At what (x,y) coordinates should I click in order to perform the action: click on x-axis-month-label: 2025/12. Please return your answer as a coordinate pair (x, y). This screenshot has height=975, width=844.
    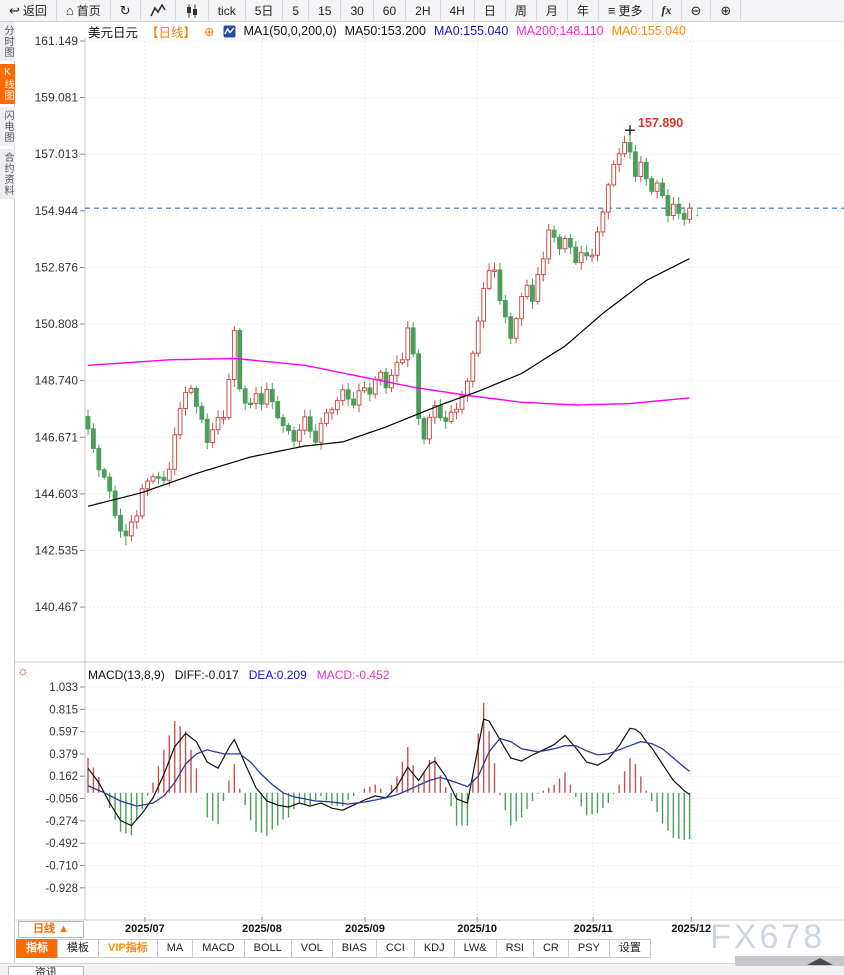
    Looking at the image, I should click on (691, 929).